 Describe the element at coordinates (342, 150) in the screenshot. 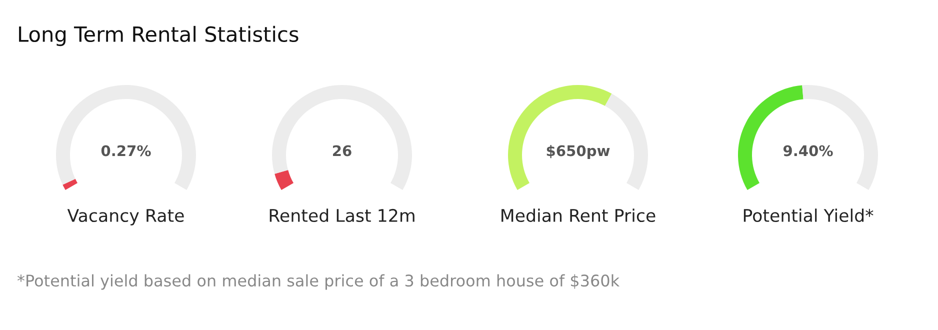

I see `text: 26` at that location.